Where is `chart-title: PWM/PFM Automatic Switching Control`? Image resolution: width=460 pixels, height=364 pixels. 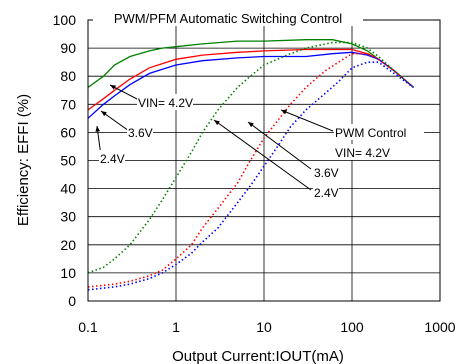 chart-title: PWM/PFM Automatic Switching Control is located at coordinates (228, 18).